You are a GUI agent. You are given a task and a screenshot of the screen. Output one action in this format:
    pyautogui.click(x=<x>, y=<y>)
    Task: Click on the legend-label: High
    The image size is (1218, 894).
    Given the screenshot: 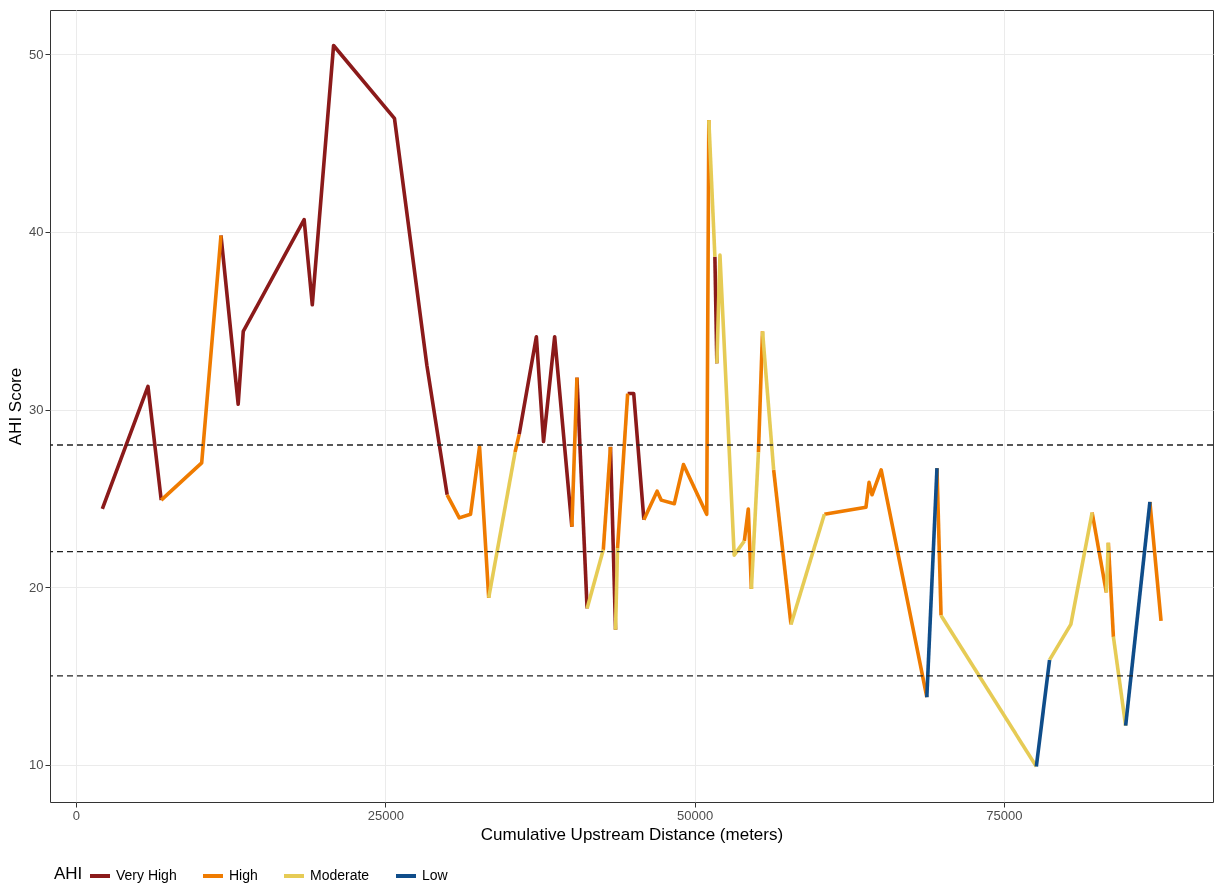 What is the action you would take?
    pyautogui.click(x=243, y=875)
    